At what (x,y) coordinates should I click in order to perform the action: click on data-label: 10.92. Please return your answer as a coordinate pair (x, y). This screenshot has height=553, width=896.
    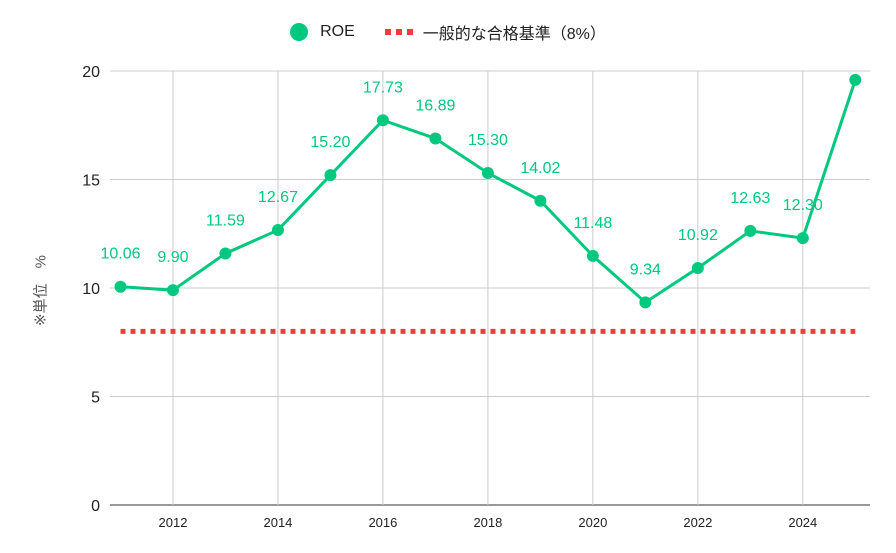
    Looking at the image, I should click on (698, 235).